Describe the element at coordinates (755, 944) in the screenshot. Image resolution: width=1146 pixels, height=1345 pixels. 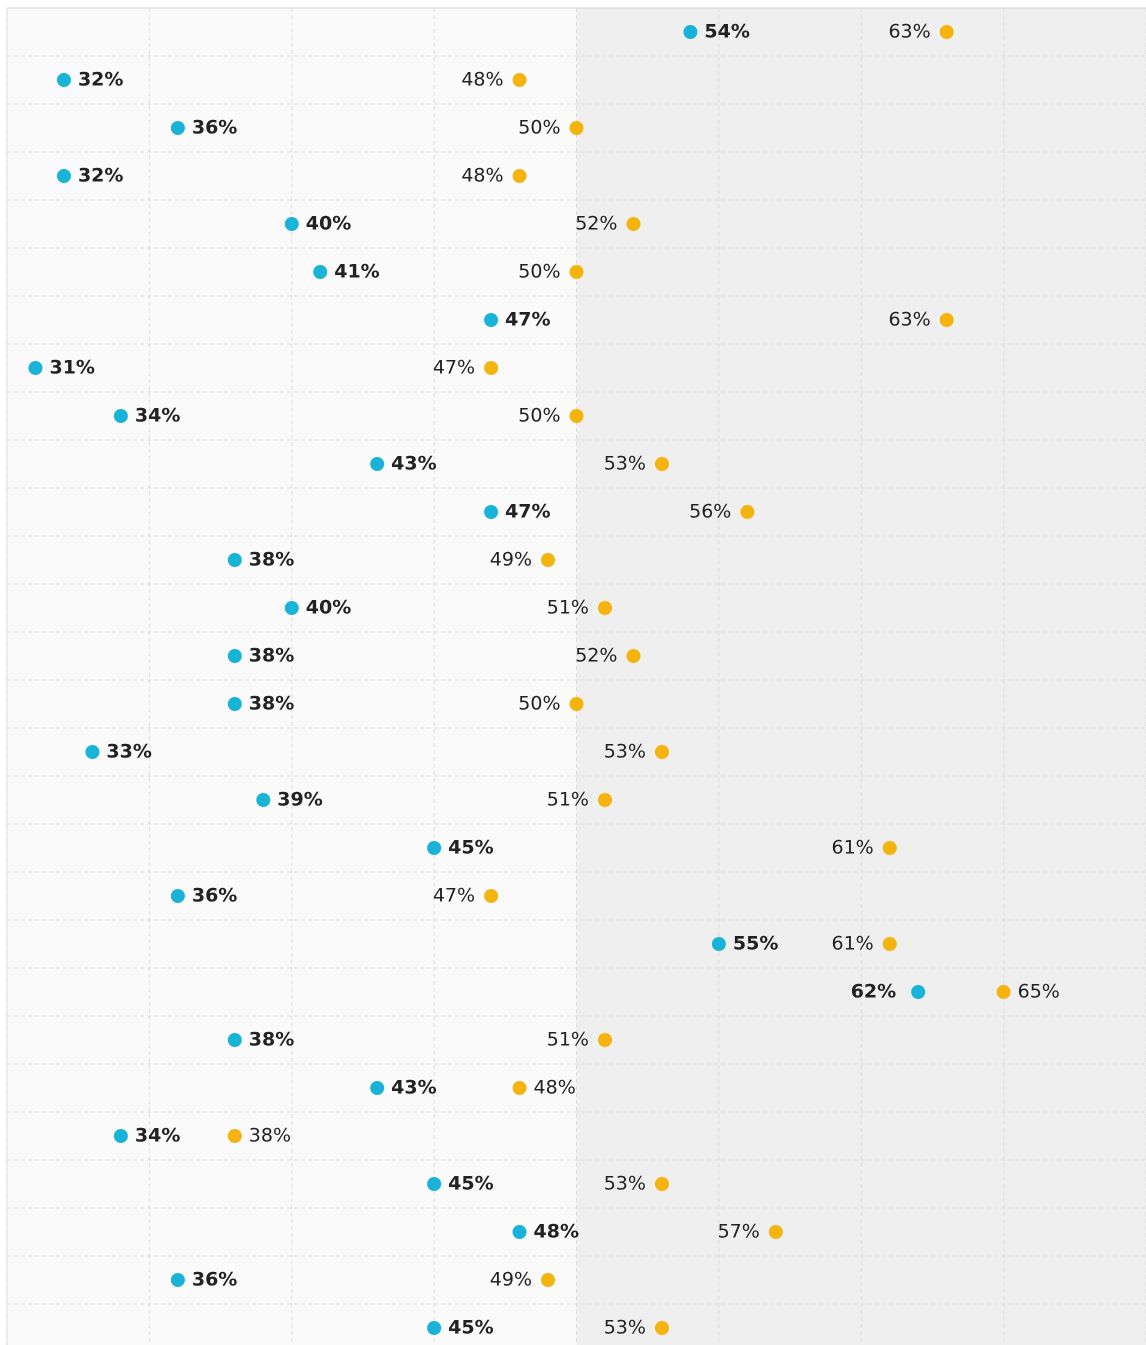
I see `value-label: 55%` at that location.